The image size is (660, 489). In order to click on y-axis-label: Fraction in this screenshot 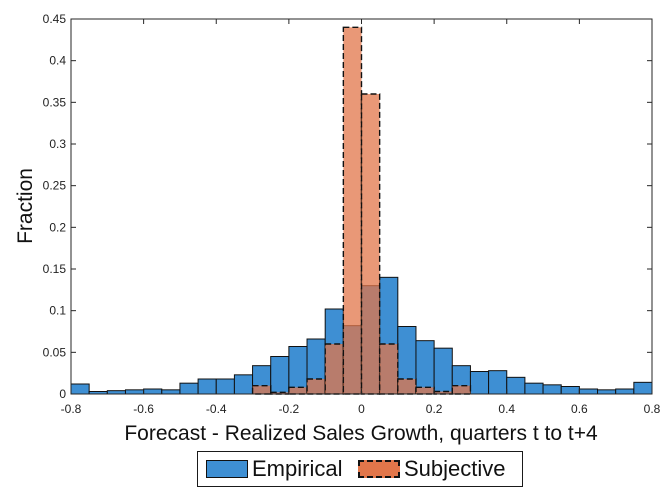, I will do `click(25, 206)`.